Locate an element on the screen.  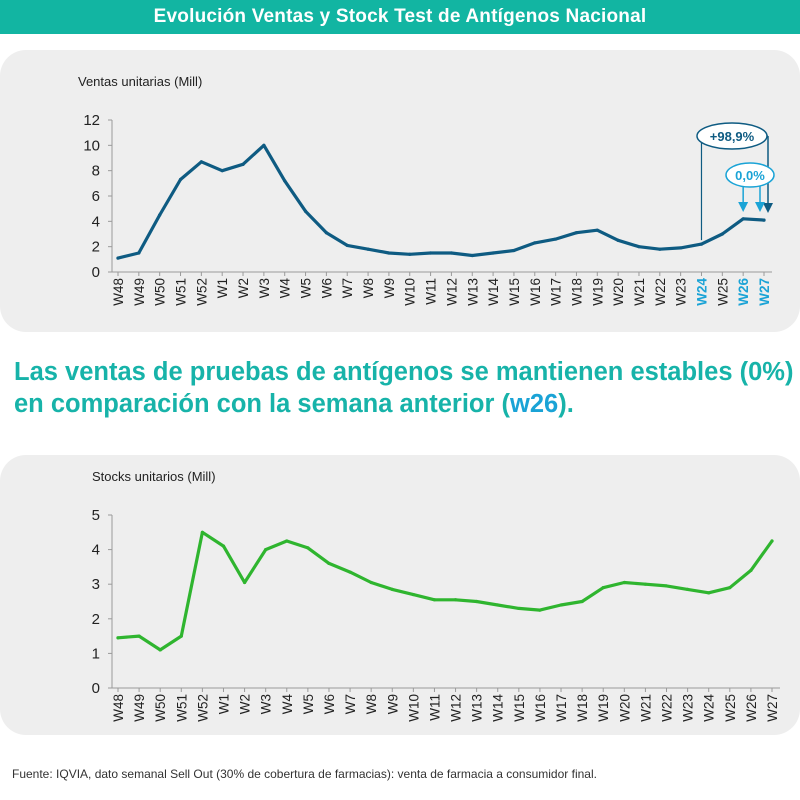
x-tick-label: W17 is located at coordinates (556, 292).